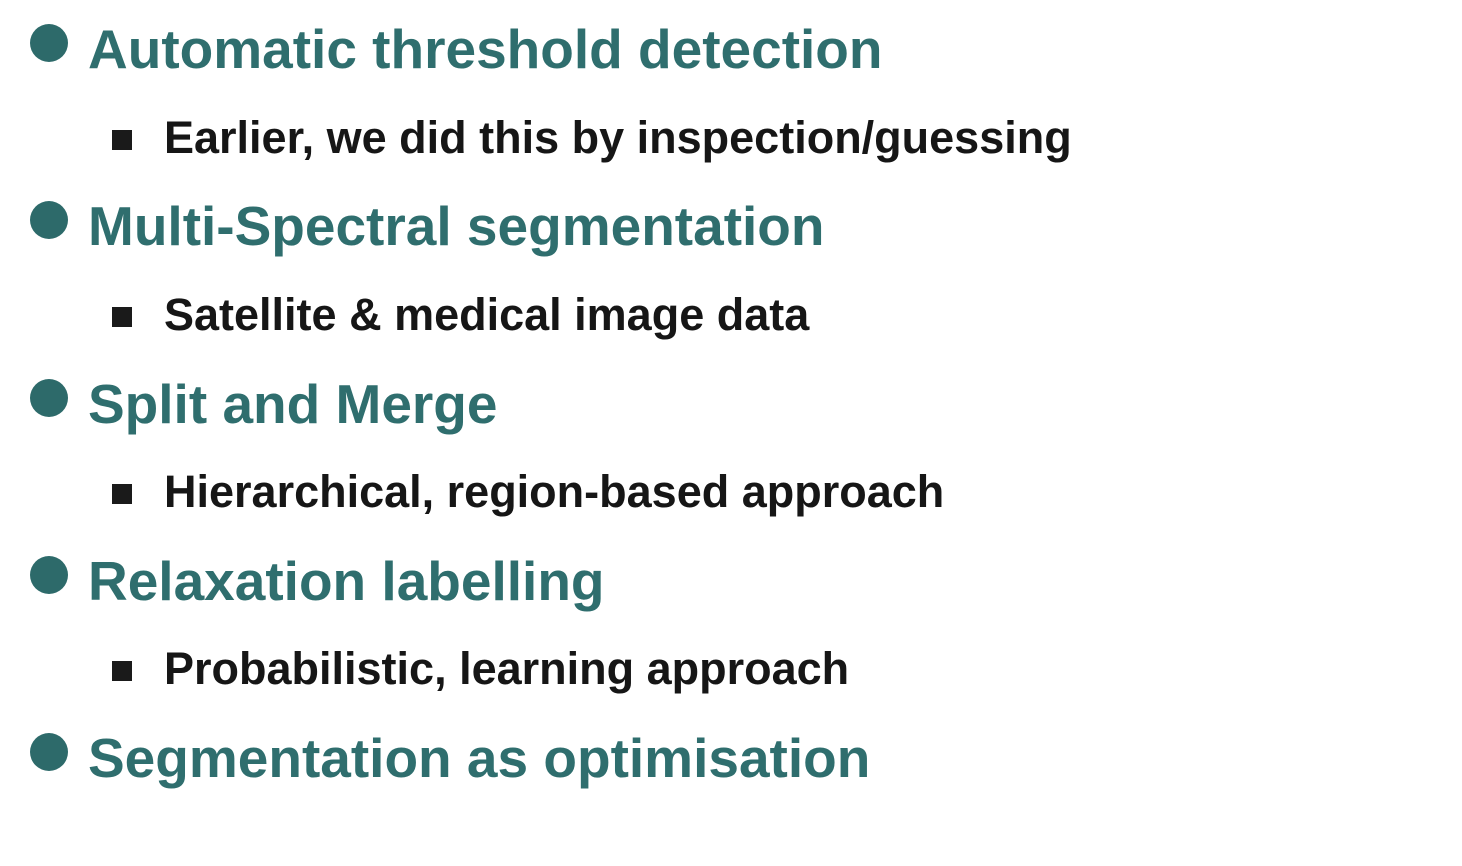 The width and height of the screenshot is (1462, 866). What do you see at coordinates (554, 491) in the screenshot?
I see `sub-bullet-text: Hierarchical, region-based approach` at bounding box center [554, 491].